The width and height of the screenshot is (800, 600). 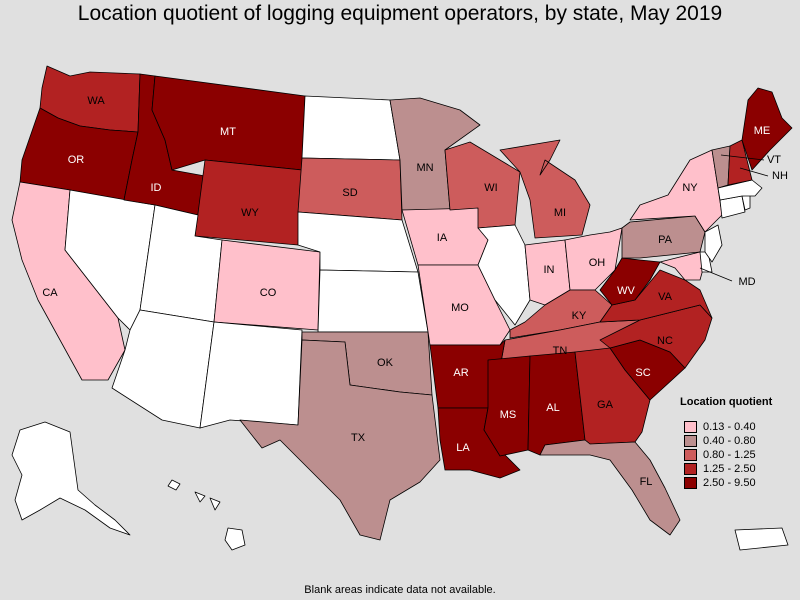 I want to click on state-nh, so click(x=740, y=162).